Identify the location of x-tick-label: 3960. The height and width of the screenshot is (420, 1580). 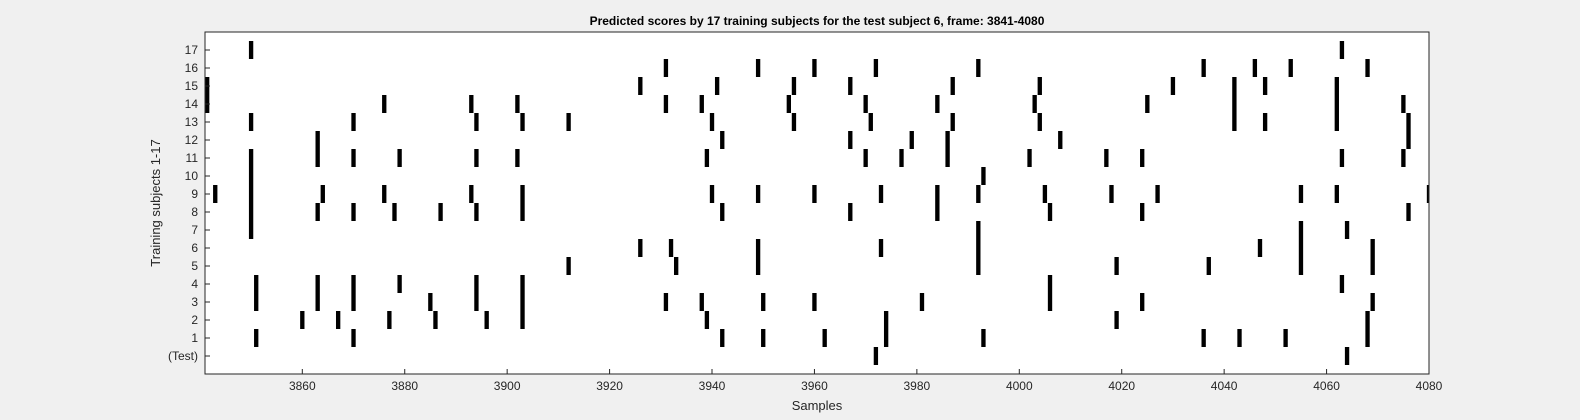
(814, 386).